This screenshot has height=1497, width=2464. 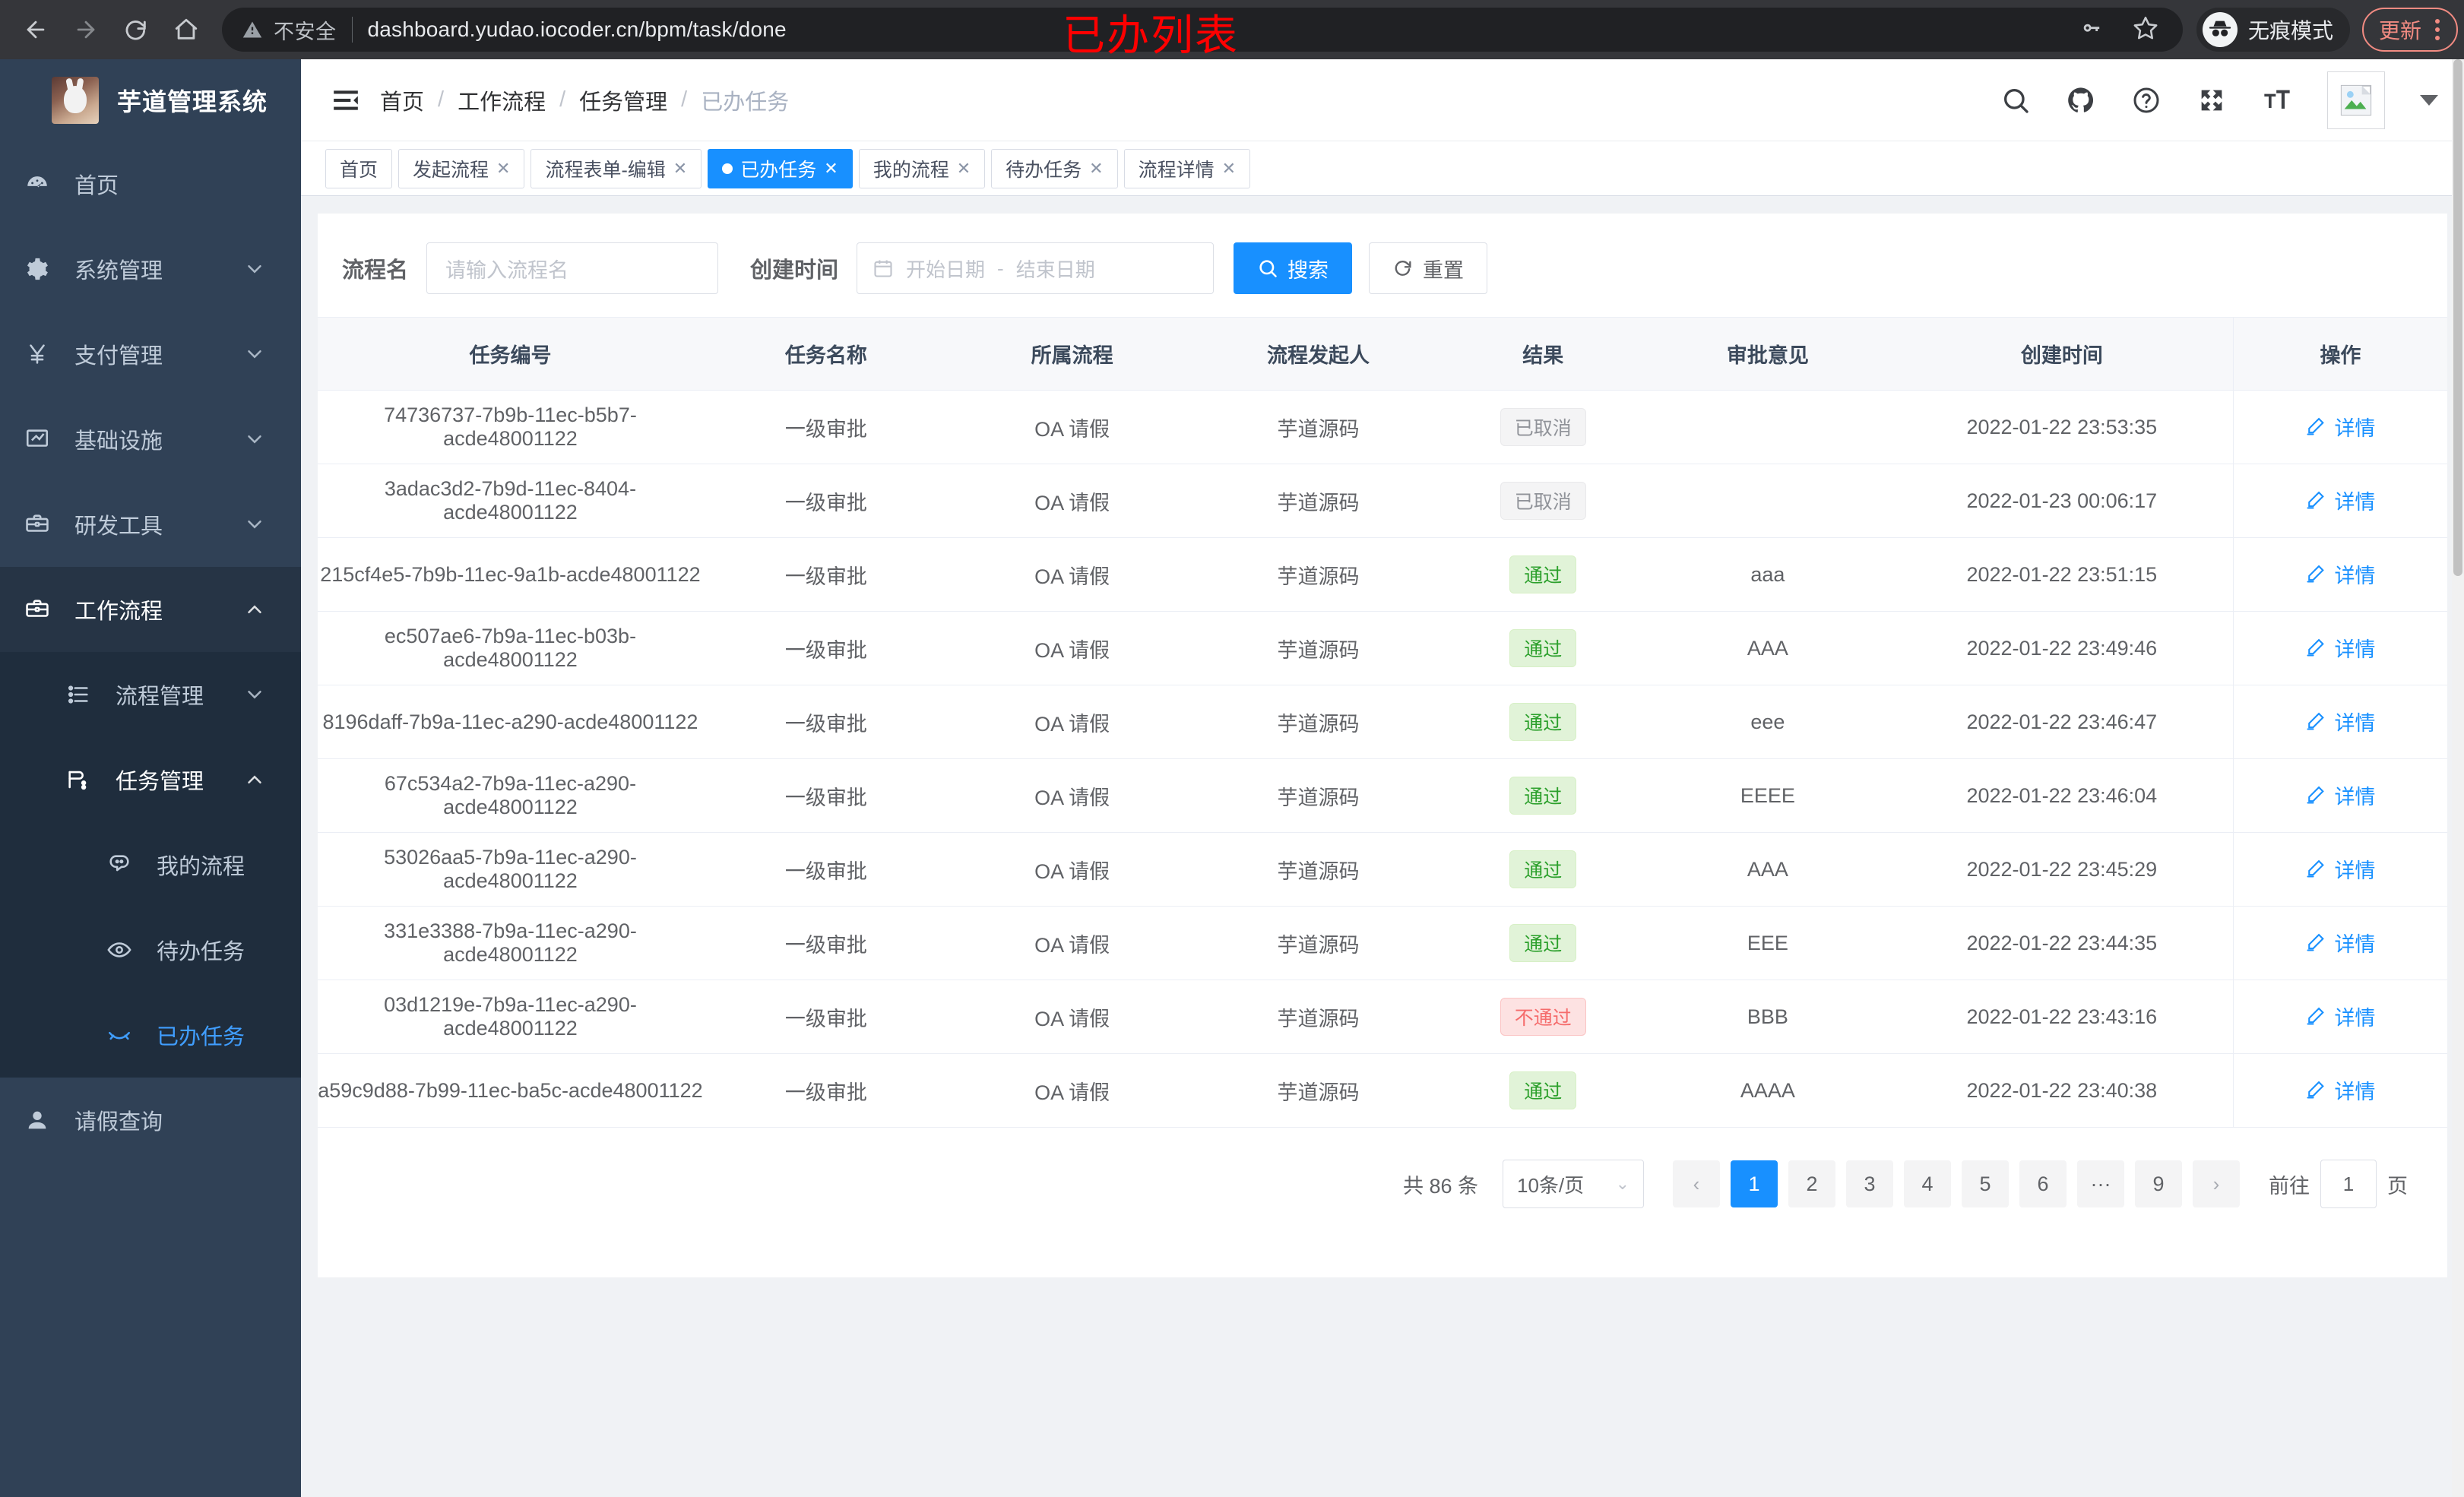 What do you see at coordinates (1176, 170) in the screenshot?
I see `tab-label: 流程详情` at bounding box center [1176, 170].